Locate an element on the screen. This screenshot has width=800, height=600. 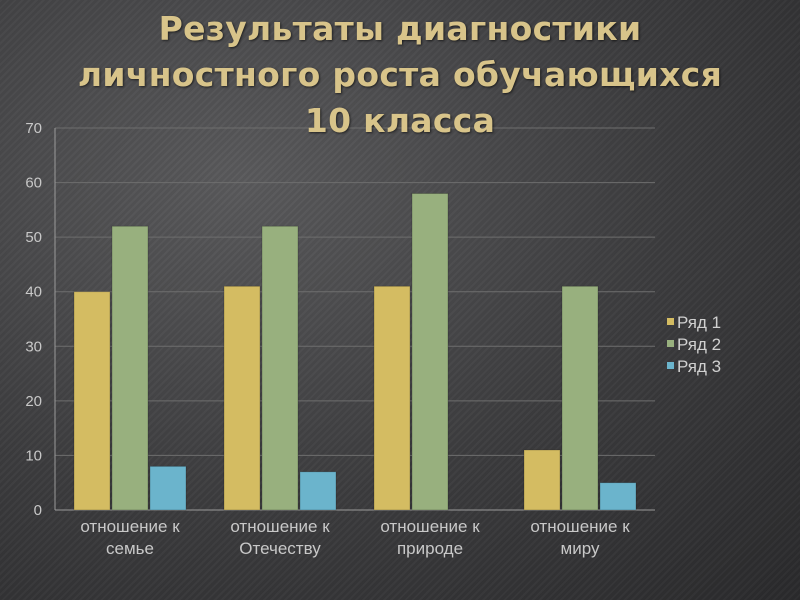
y-tick-label: 30 is located at coordinates (33, 346).